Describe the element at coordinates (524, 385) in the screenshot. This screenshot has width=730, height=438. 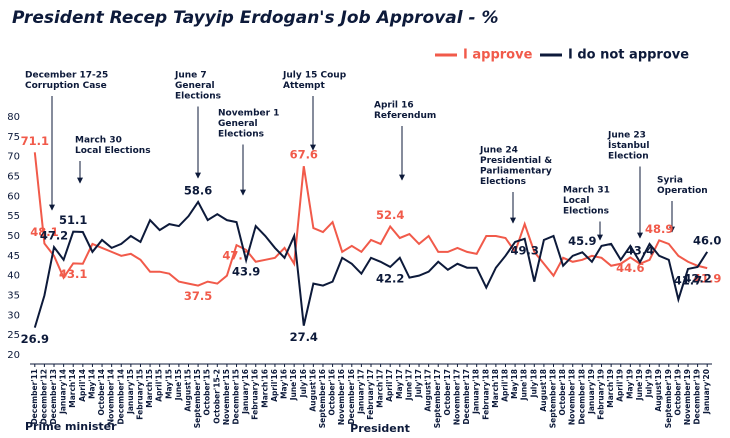
I see `x-tick-label: June'18` at that location.